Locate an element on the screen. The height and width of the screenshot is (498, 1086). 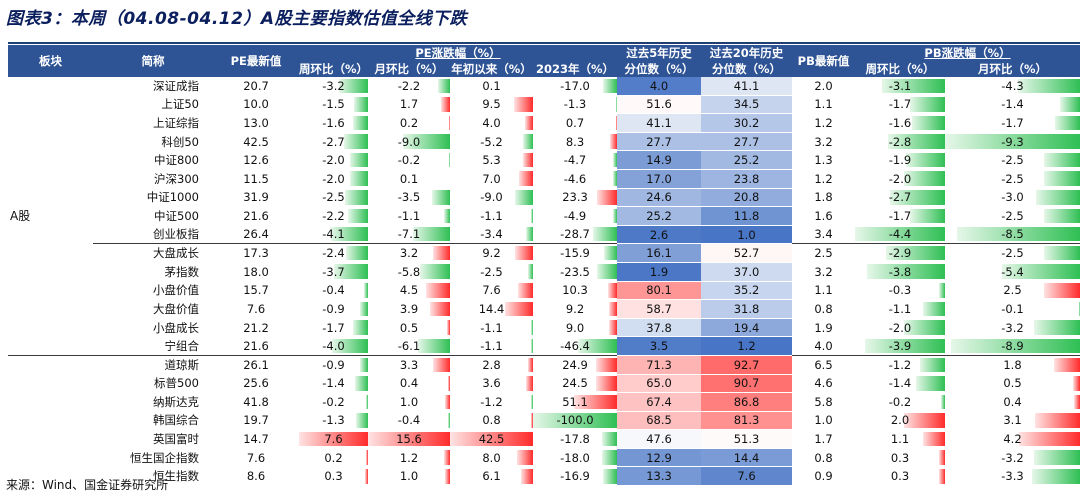
cell-value: 3.6 is located at coordinates (491, 383).